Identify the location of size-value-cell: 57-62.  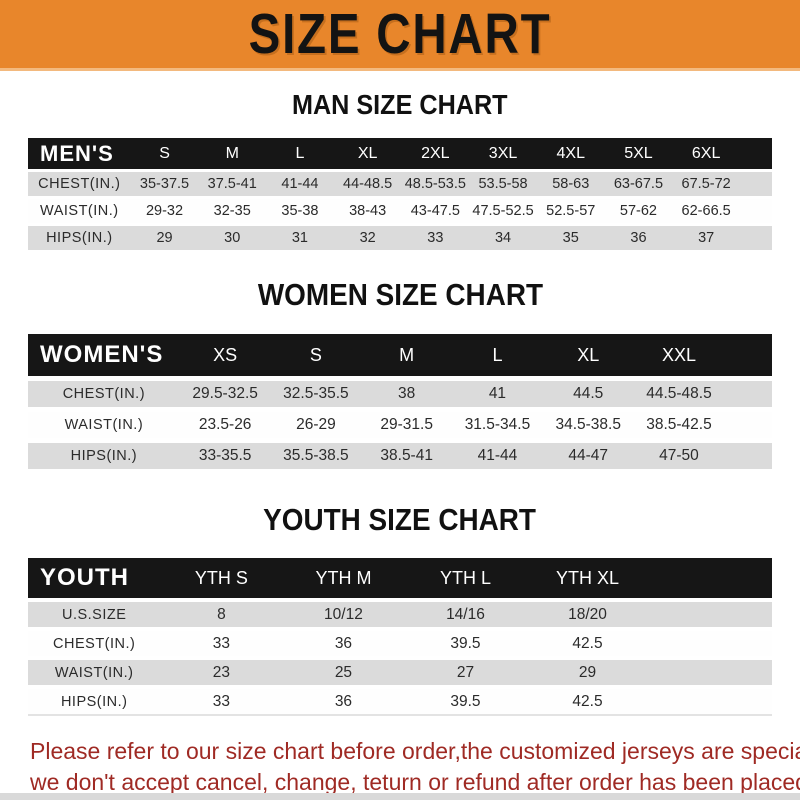
(638, 211).